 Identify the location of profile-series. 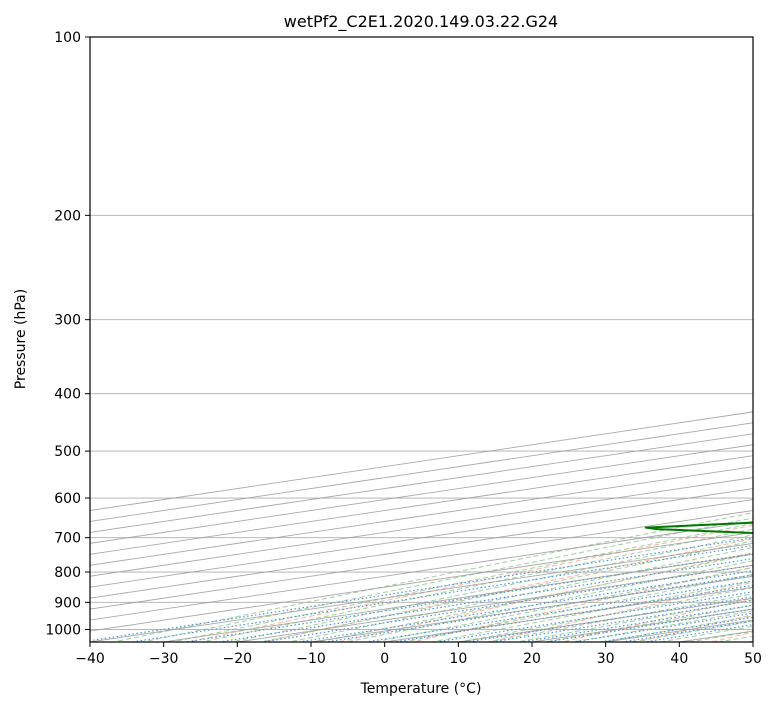
(698, 527).